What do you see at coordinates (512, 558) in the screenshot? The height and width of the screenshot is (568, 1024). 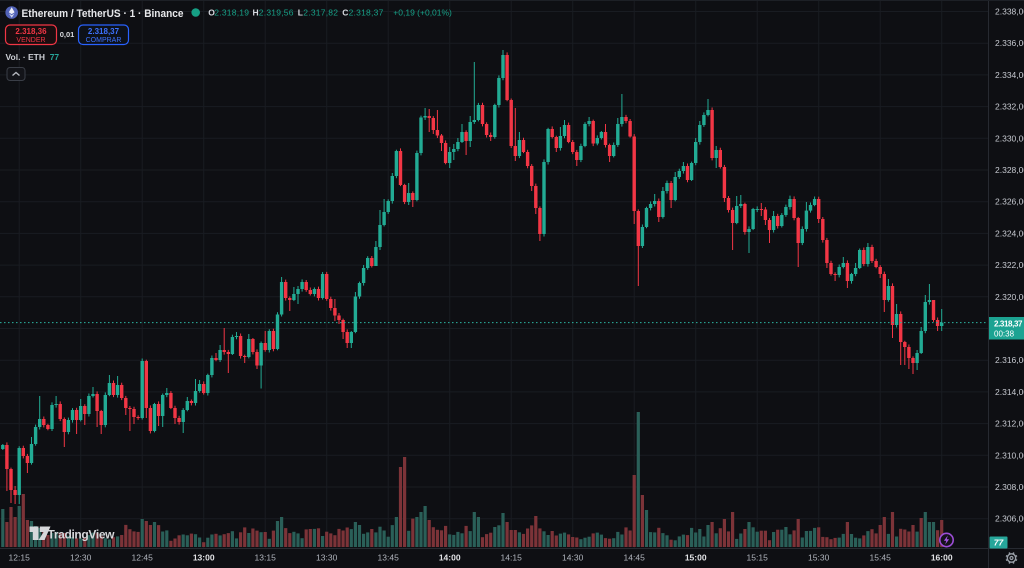 I see `svg-text: 14:15` at bounding box center [512, 558].